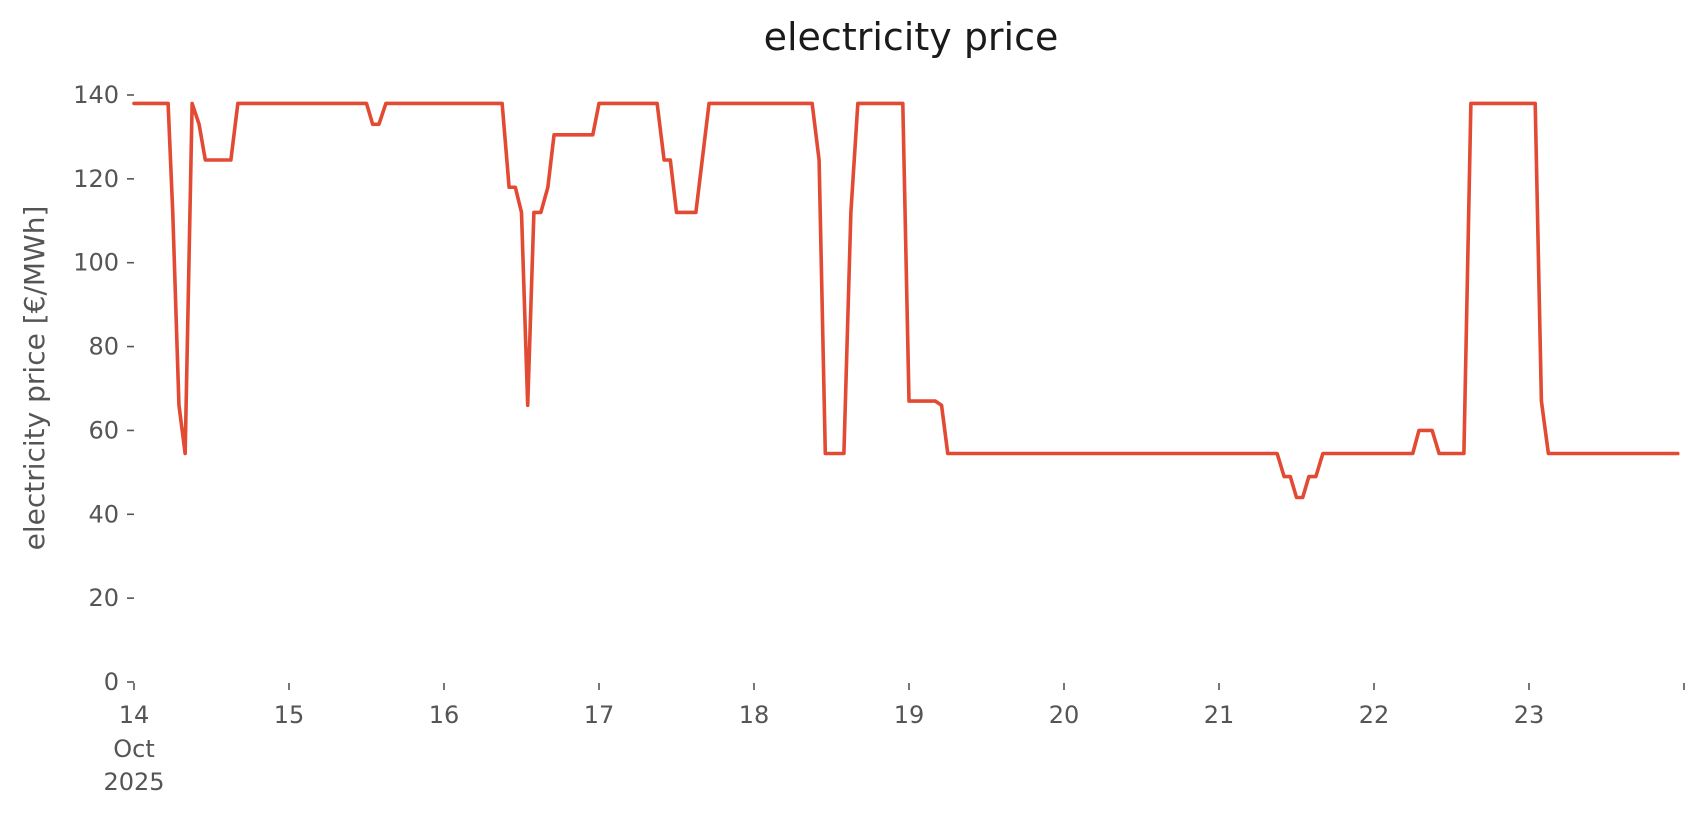 The width and height of the screenshot is (1706, 815). What do you see at coordinates (96, 263) in the screenshot?
I see `y-tick-label: 100` at bounding box center [96, 263].